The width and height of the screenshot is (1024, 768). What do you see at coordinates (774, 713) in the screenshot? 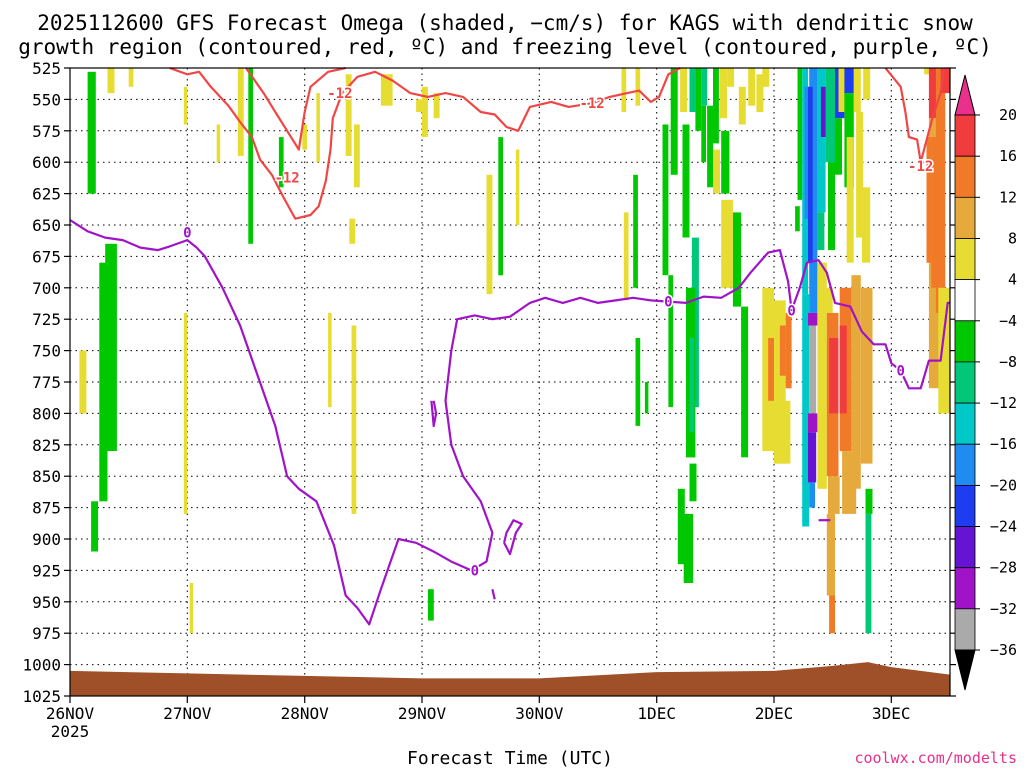
I see `x-tick-label-6: 2DEC` at bounding box center [774, 713].